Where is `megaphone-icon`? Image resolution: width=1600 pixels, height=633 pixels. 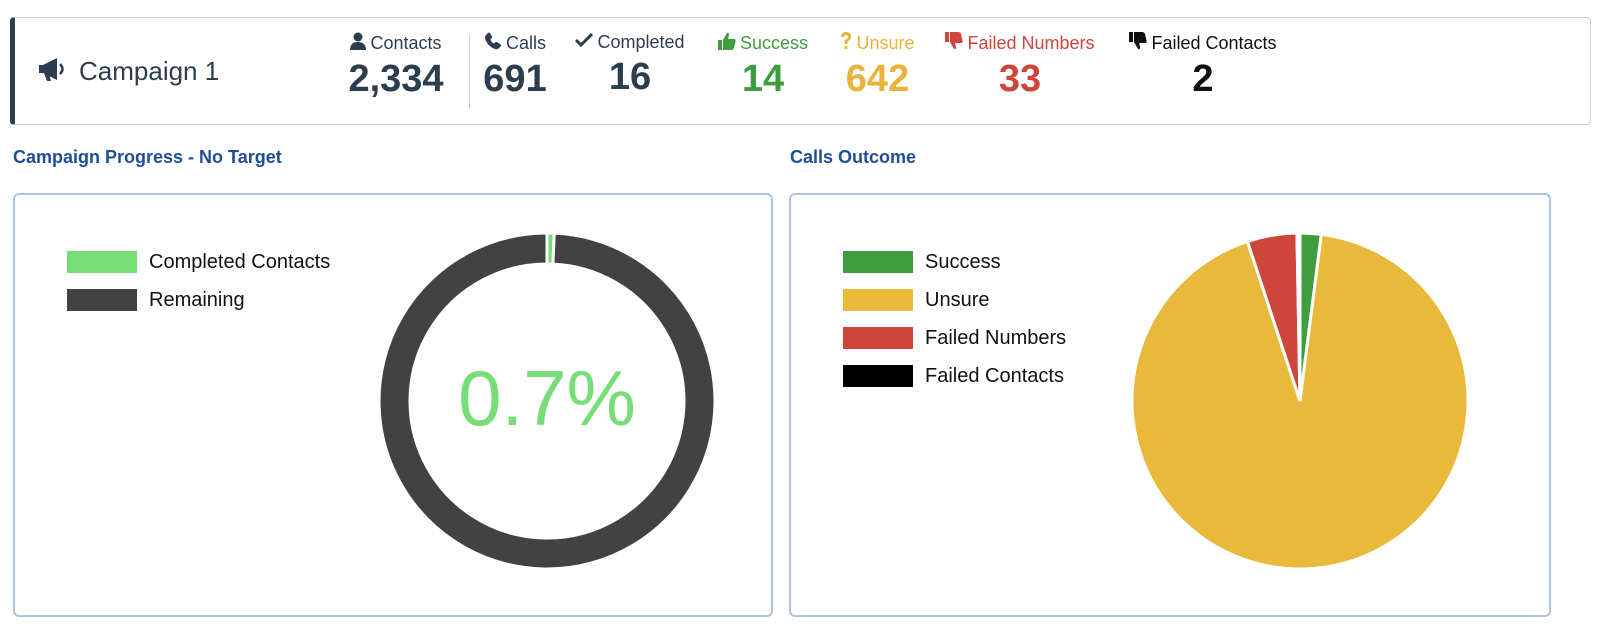 megaphone-icon is located at coordinates (53, 71).